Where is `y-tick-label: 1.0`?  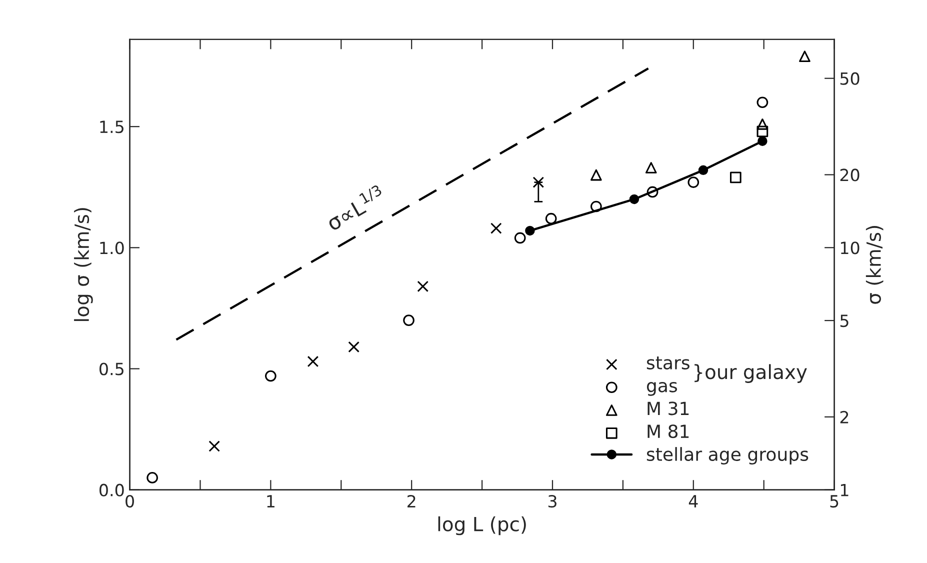
y-tick-label: 1.0 is located at coordinates (112, 248).